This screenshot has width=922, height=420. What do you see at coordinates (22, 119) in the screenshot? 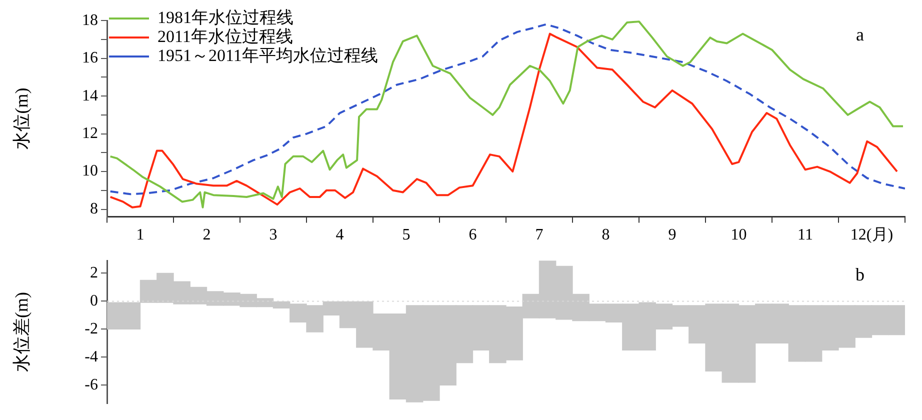
I see `y-axis-title: 水位(m)` at bounding box center [22, 119].